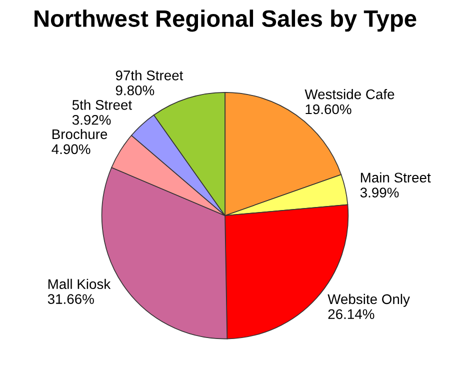 Image resolution: width=450 pixels, height=385 pixels. Describe the element at coordinates (329, 109) in the screenshot. I see `data-label: 19.60%` at that location.